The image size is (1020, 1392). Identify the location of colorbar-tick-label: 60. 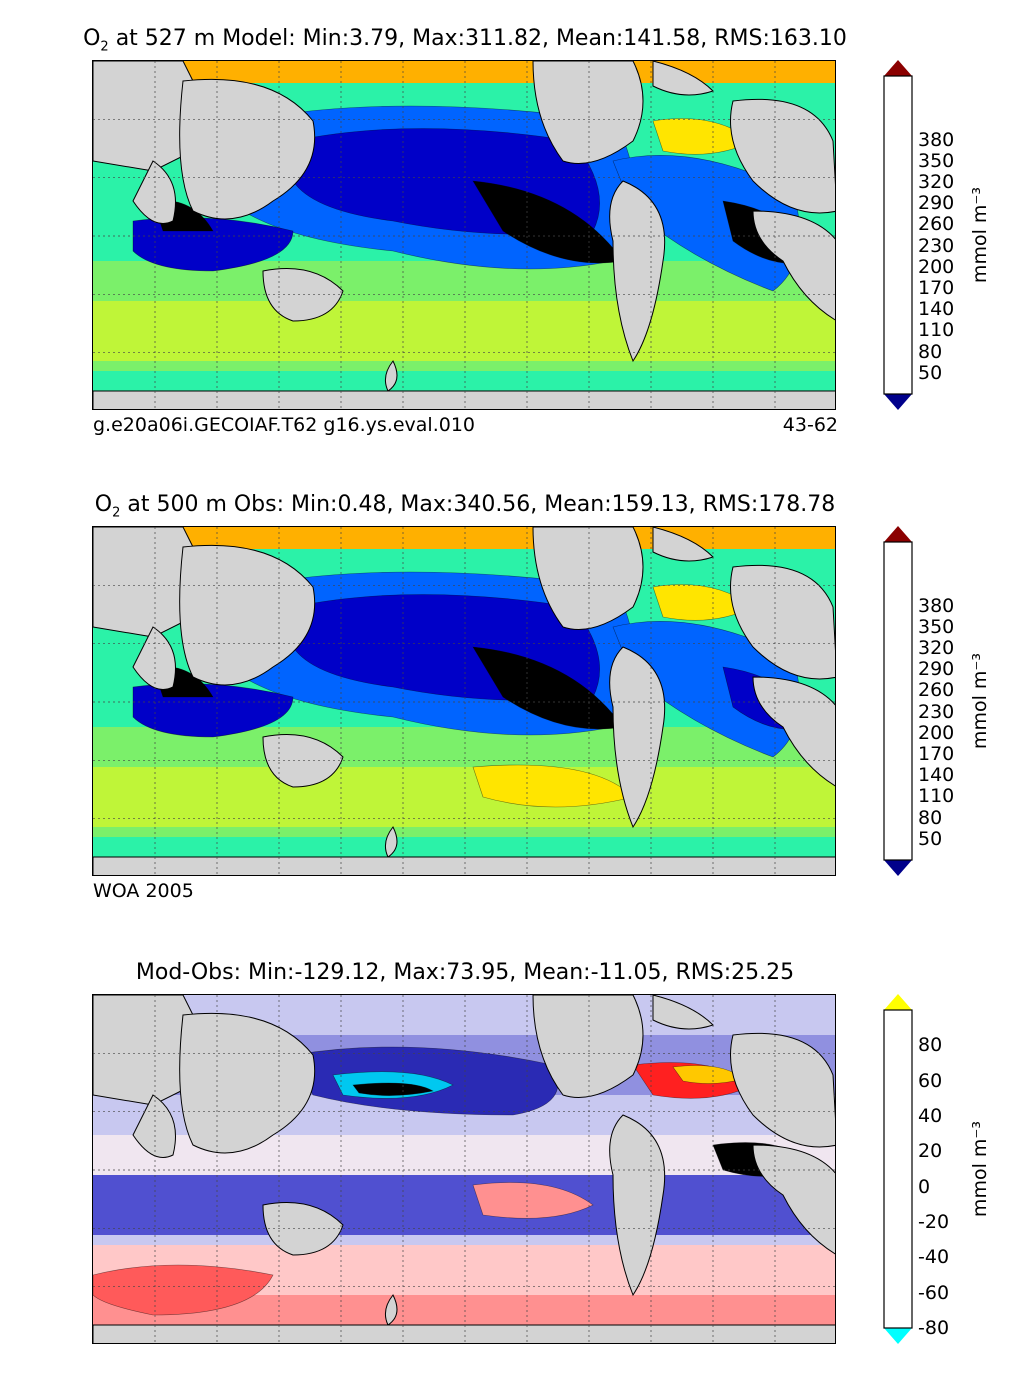
(930, 1080).